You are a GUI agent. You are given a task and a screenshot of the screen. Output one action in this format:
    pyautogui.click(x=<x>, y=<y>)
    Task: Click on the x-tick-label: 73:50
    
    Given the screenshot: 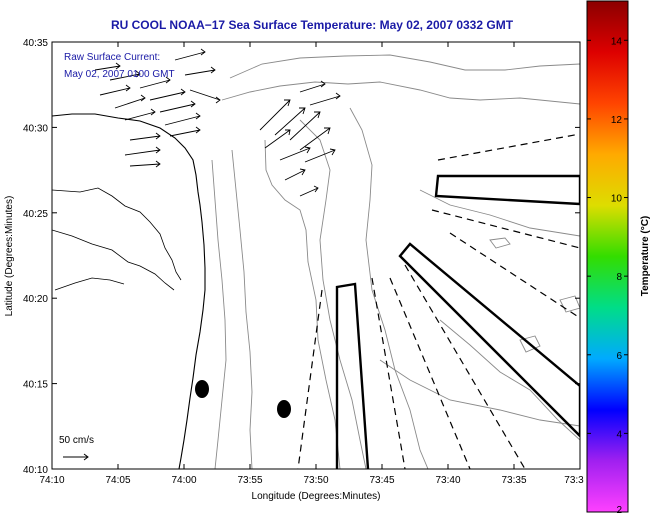 What is the action you would take?
    pyautogui.click(x=315, y=480)
    